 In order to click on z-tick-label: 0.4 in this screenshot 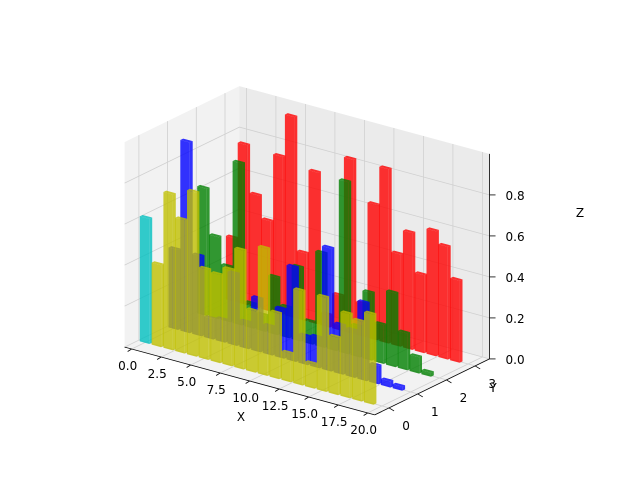, I will do `click(515, 278)`.